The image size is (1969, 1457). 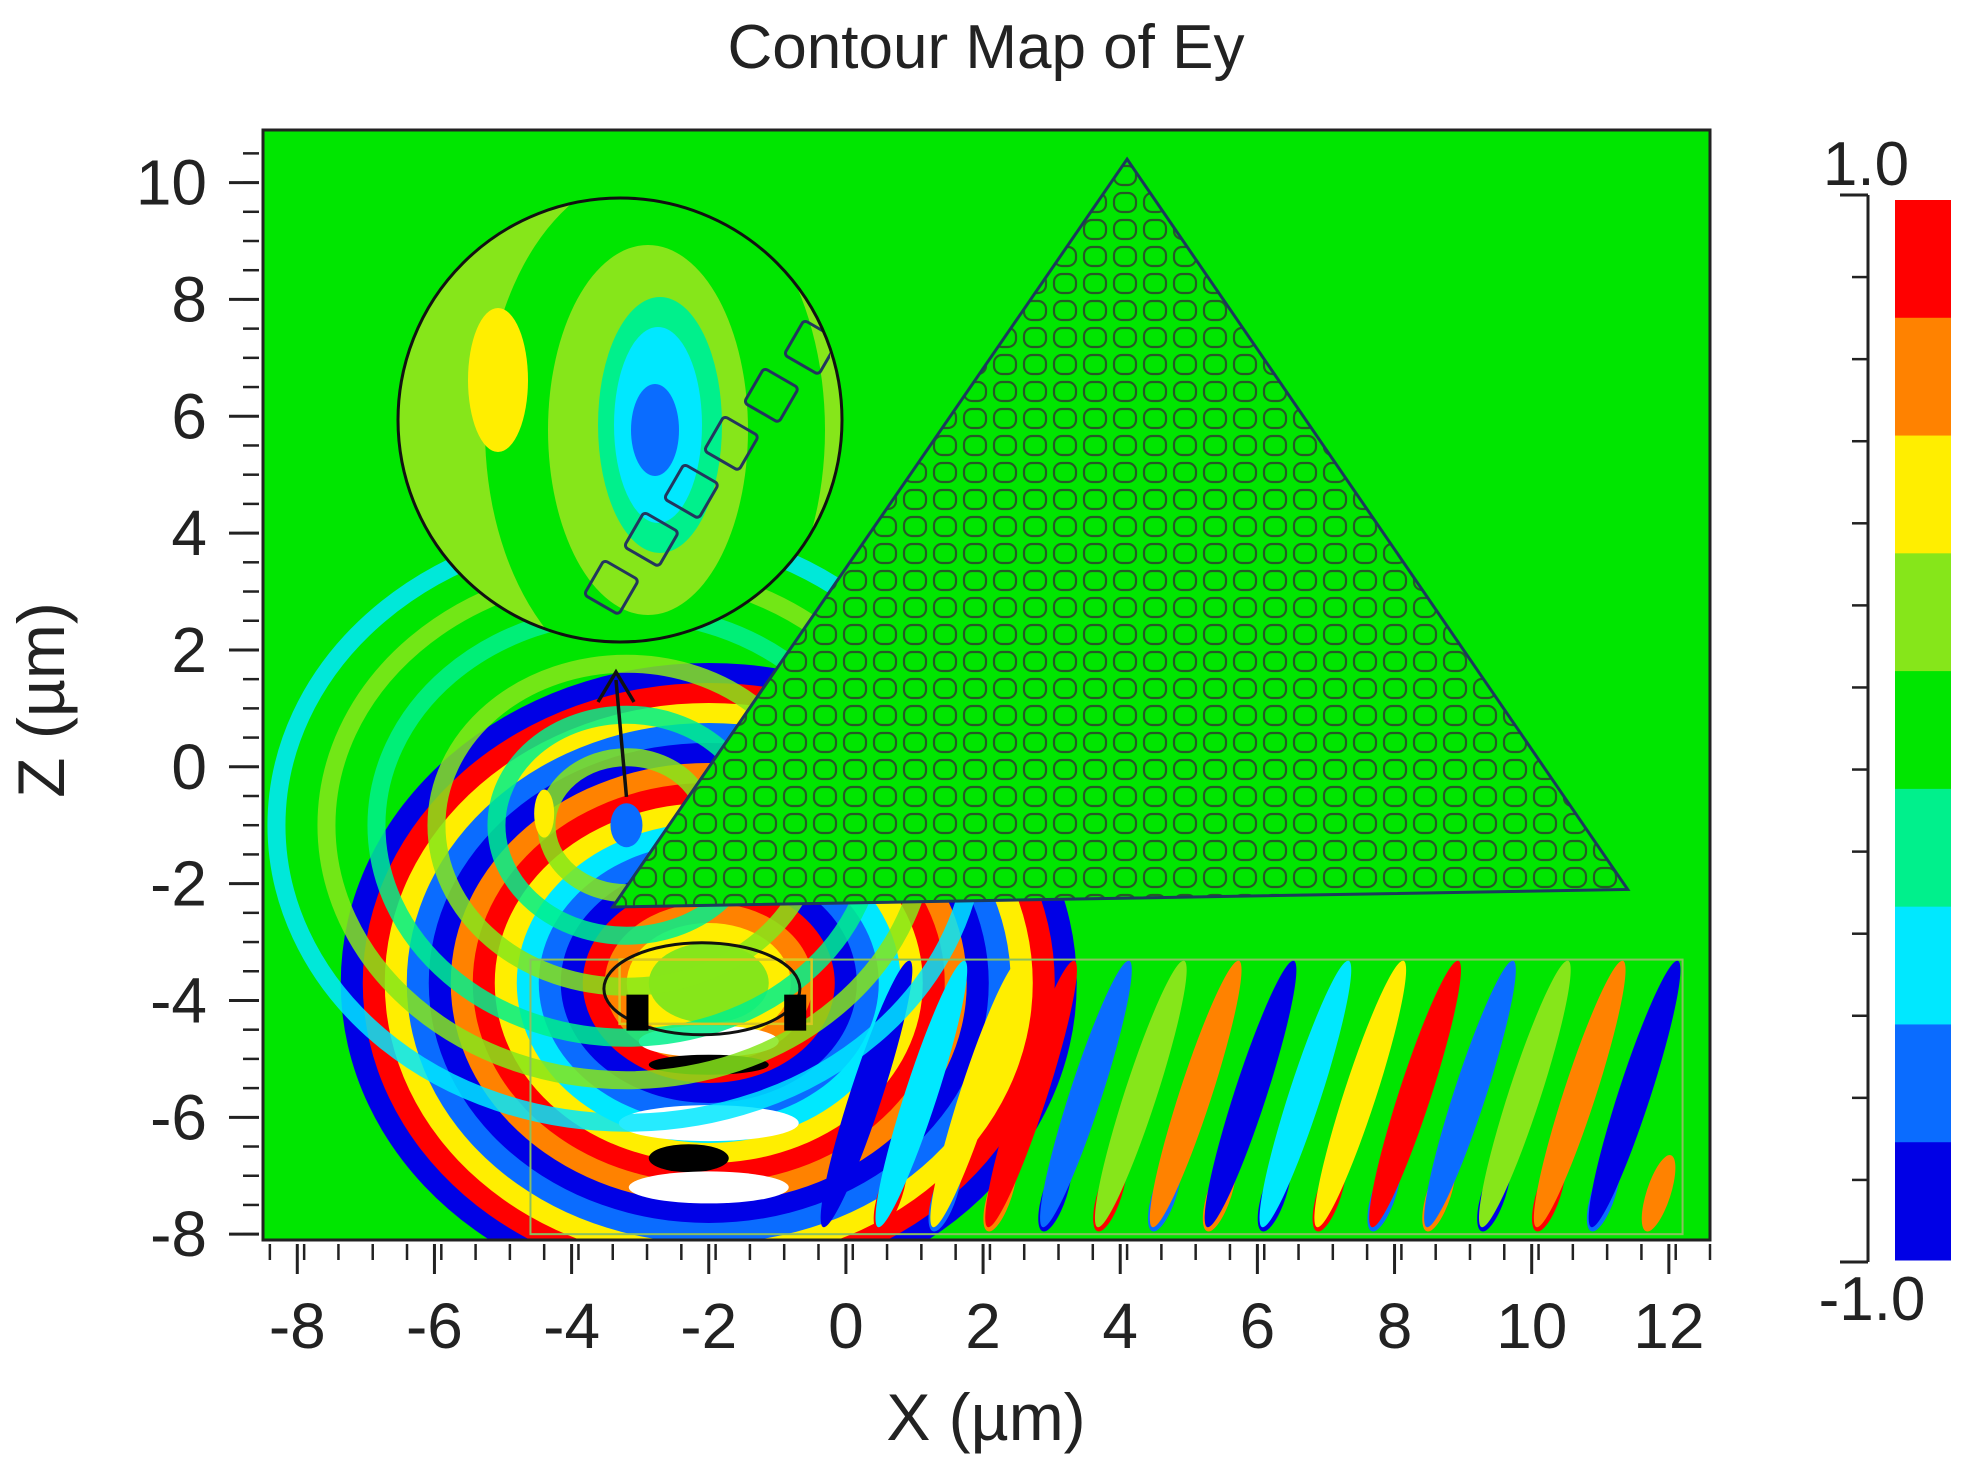 I want to click on lens-outline, so click(x=702, y=989).